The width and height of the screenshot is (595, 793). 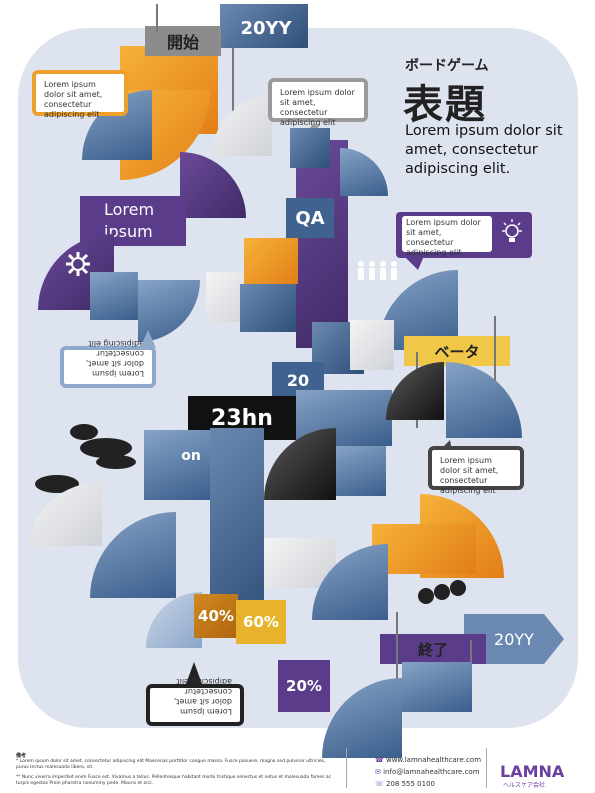 What do you see at coordinates (191, 456) in the screenshot?
I see `on-label: on` at bounding box center [191, 456].